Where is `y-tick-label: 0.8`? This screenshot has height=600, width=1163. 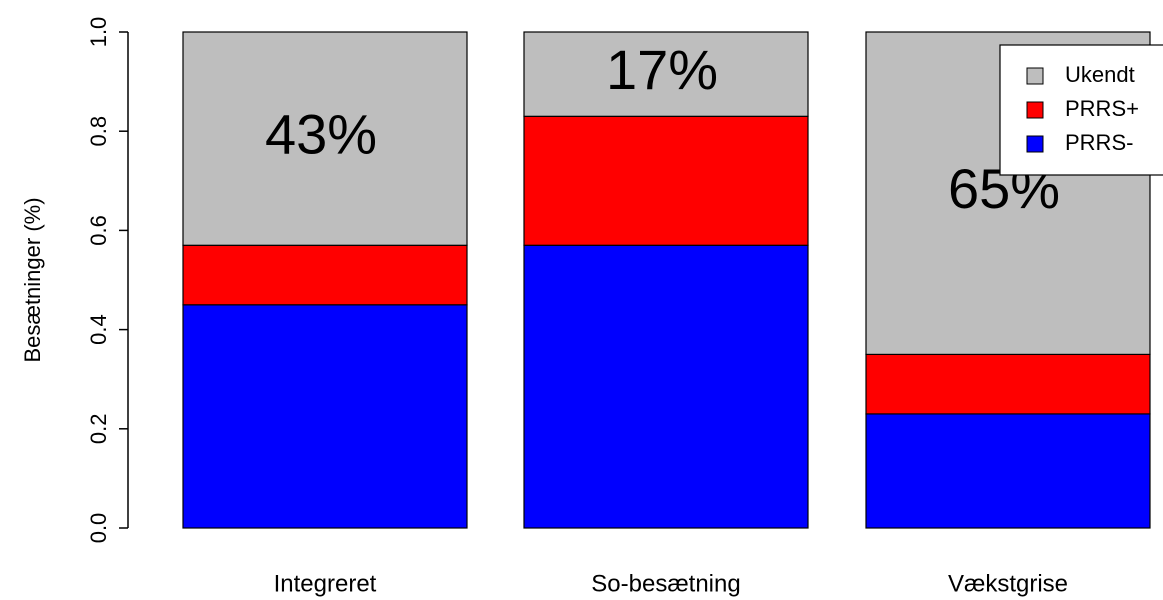 y-tick-label: 0.8 is located at coordinates (98, 131).